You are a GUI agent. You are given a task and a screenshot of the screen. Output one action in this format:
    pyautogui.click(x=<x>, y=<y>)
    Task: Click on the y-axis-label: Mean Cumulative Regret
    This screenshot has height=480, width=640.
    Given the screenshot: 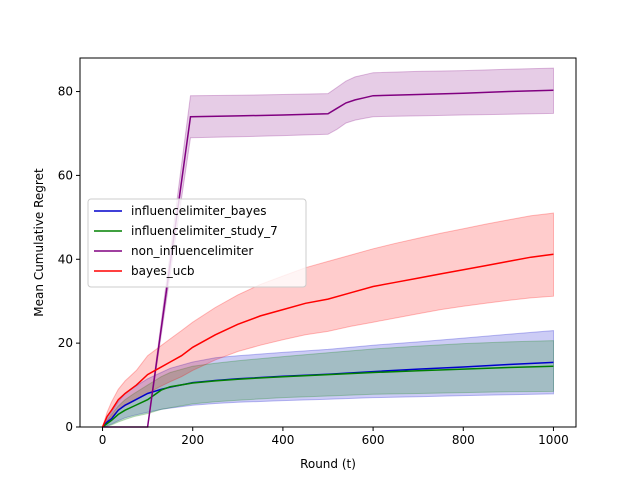 What is the action you would take?
    pyautogui.click(x=39, y=242)
    